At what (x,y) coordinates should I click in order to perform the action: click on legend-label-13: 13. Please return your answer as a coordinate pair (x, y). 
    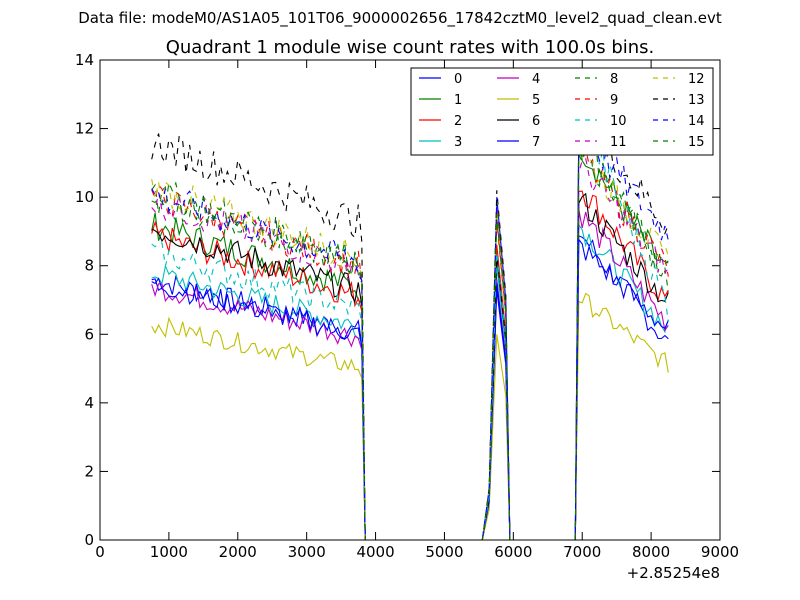
    Looking at the image, I should click on (696, 100).